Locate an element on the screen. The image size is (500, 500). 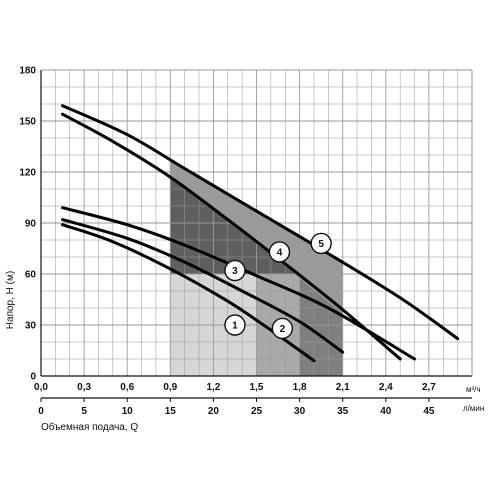
y-tick-label: 180 is located at coordinates (27, 71).